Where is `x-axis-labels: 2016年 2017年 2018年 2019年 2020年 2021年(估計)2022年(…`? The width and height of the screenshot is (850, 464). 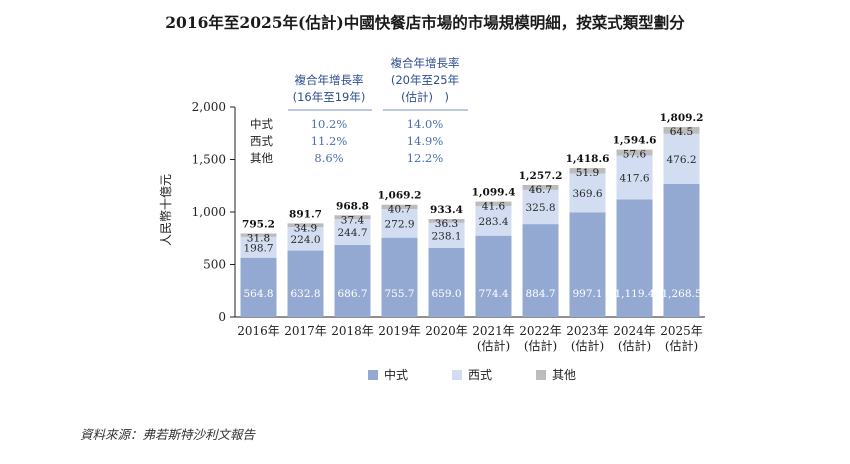 x-axis-labels: 2016年 2017年 2018年 2019年 2020年 2021年(估計)2022年(… is located at coordinates (470, 338).